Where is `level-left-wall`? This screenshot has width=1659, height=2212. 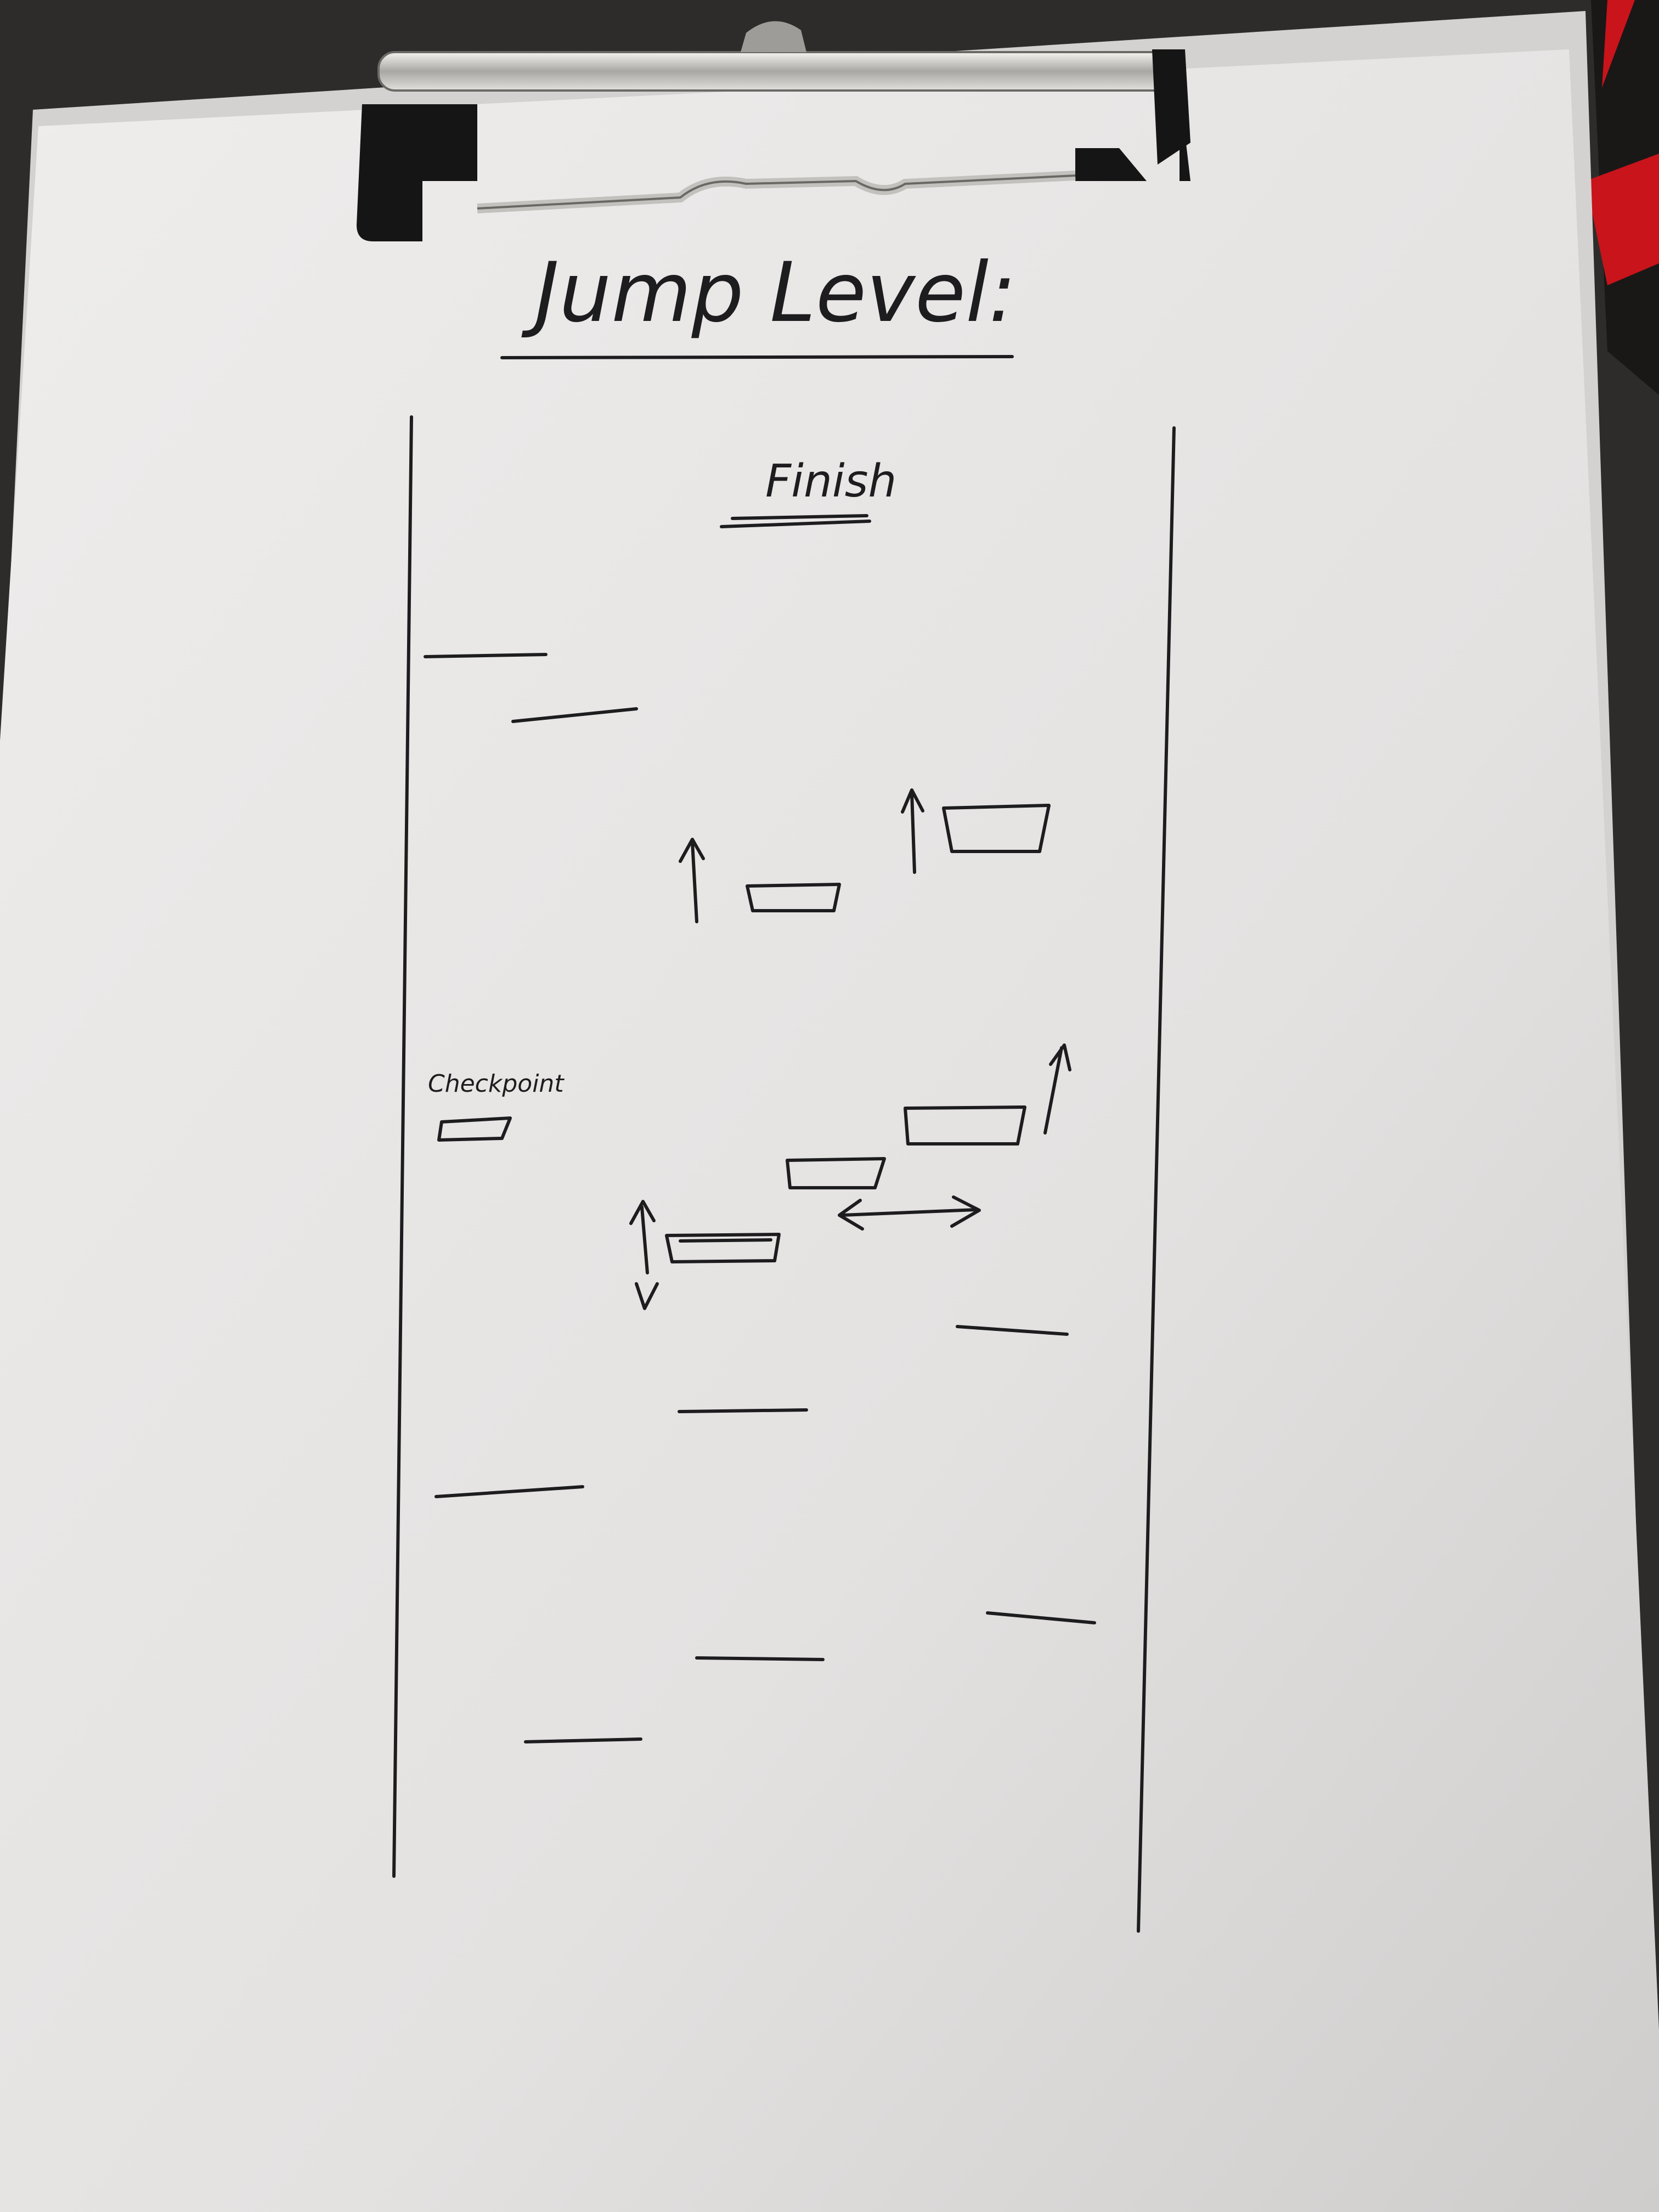 level-left-wall is located at coordinates (403, 1146).